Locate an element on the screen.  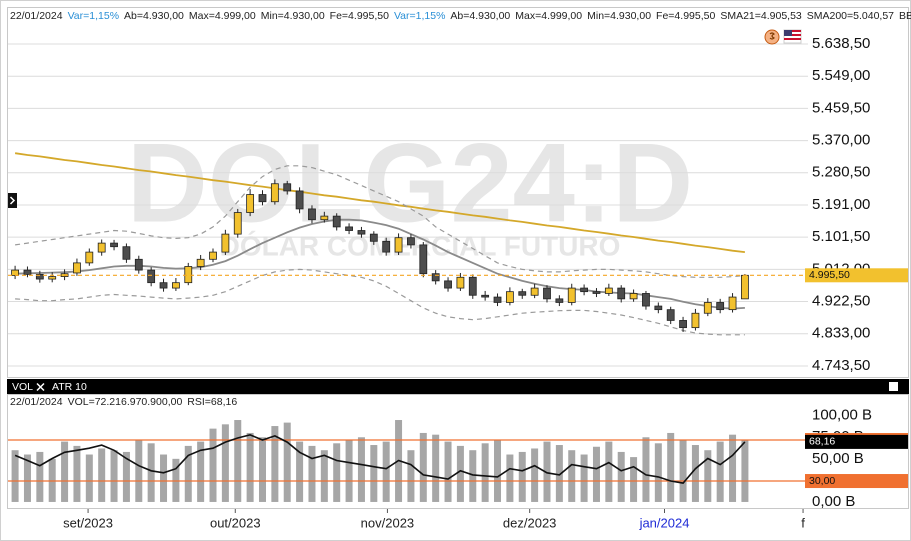
x-tick-label: f is located at coordinates (803, 522).